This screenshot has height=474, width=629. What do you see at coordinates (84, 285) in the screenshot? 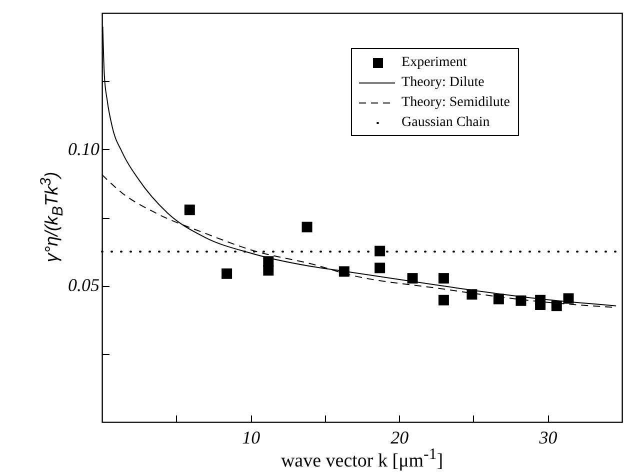
I see `y-tick-label: 0.05` at bounding box center [84, 285].